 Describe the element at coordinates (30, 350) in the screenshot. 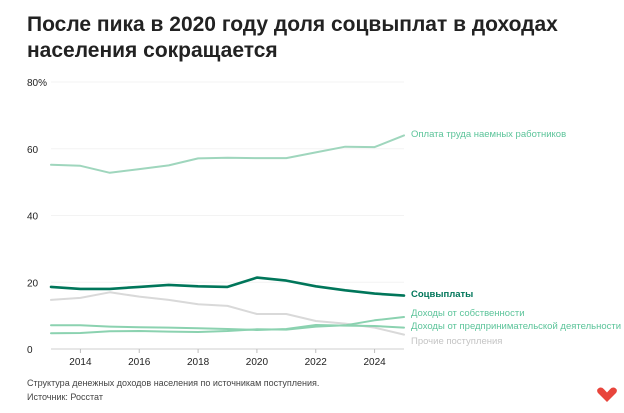

I see `y-tick-label: 0` at that location.